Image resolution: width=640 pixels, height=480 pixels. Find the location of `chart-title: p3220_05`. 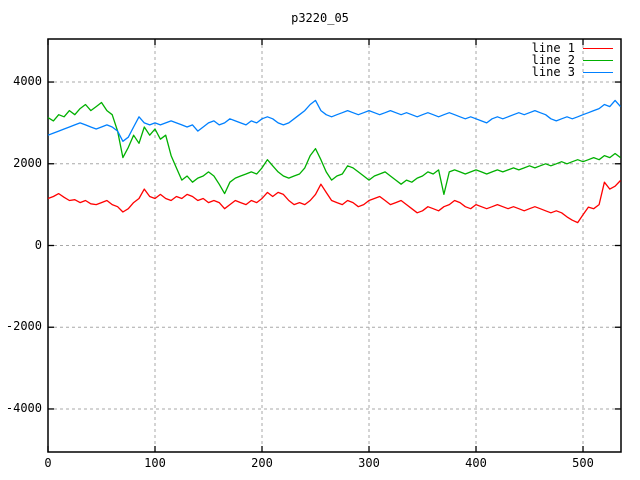

chart-title: p3220_05 is located at coordinates (320, 18).